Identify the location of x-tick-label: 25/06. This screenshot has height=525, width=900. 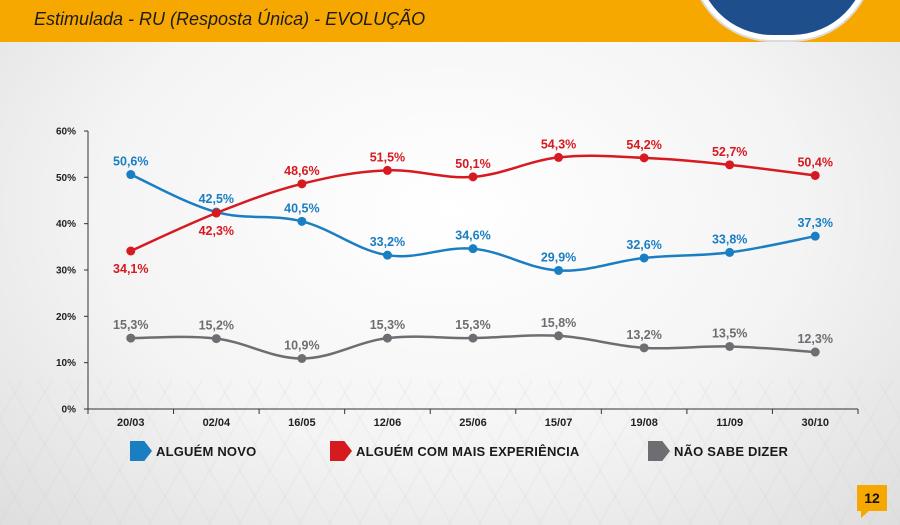
(473, 423).